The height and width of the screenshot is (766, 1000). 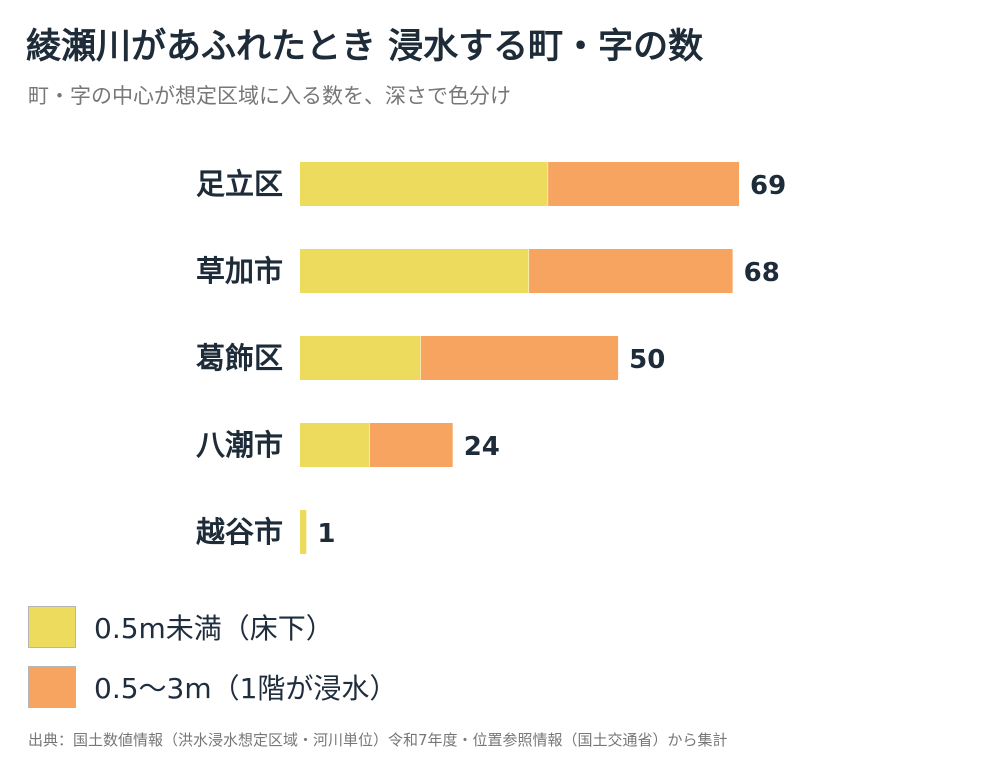 I want to click on legend-item-shallow: 0.5m未満（床下）, so click(x=212, y=627).